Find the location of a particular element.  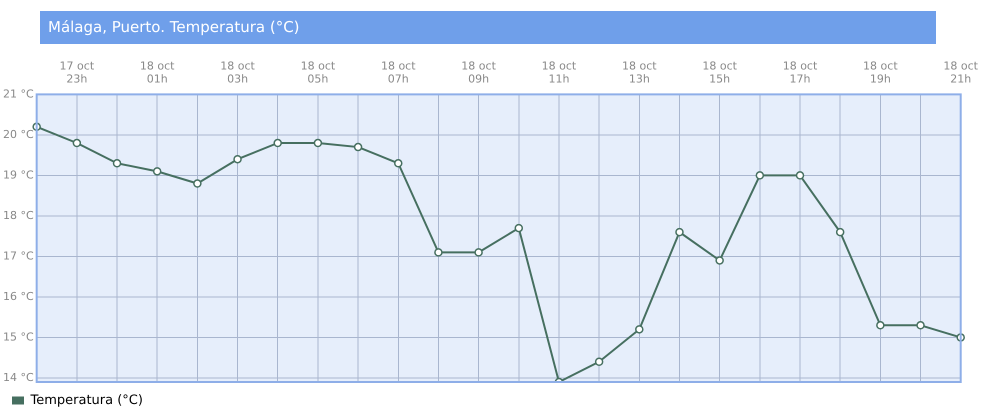

x-tick-label: 18 oct 13h is located at coordinates (640, 72).